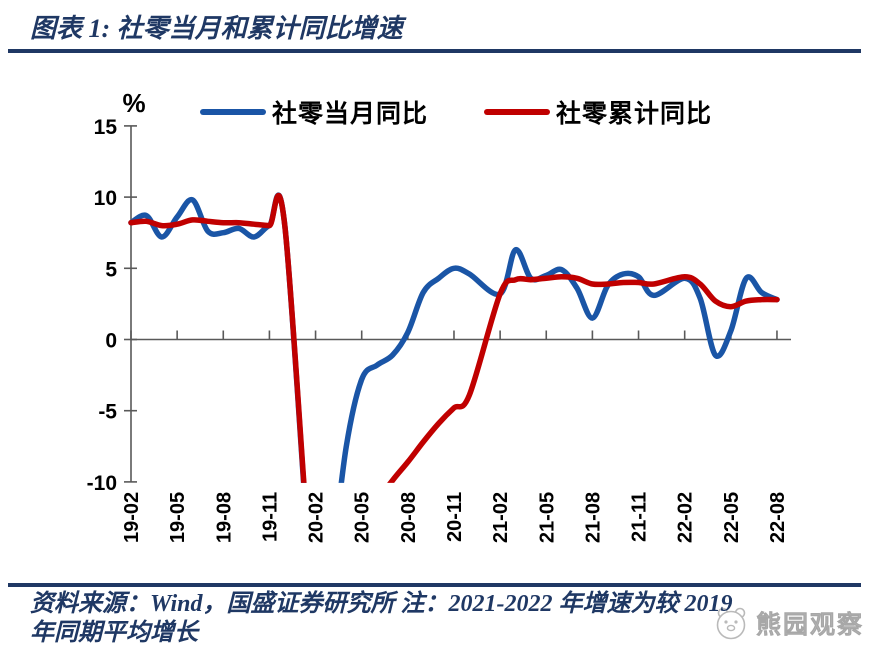 Image resolution: width=869 pixels, height=658 pixels. What do you see at coordinates (778, 517) in the screenshot?
I see `x-tick-label-22-08: 22-08` at bounding box center [778, 517].